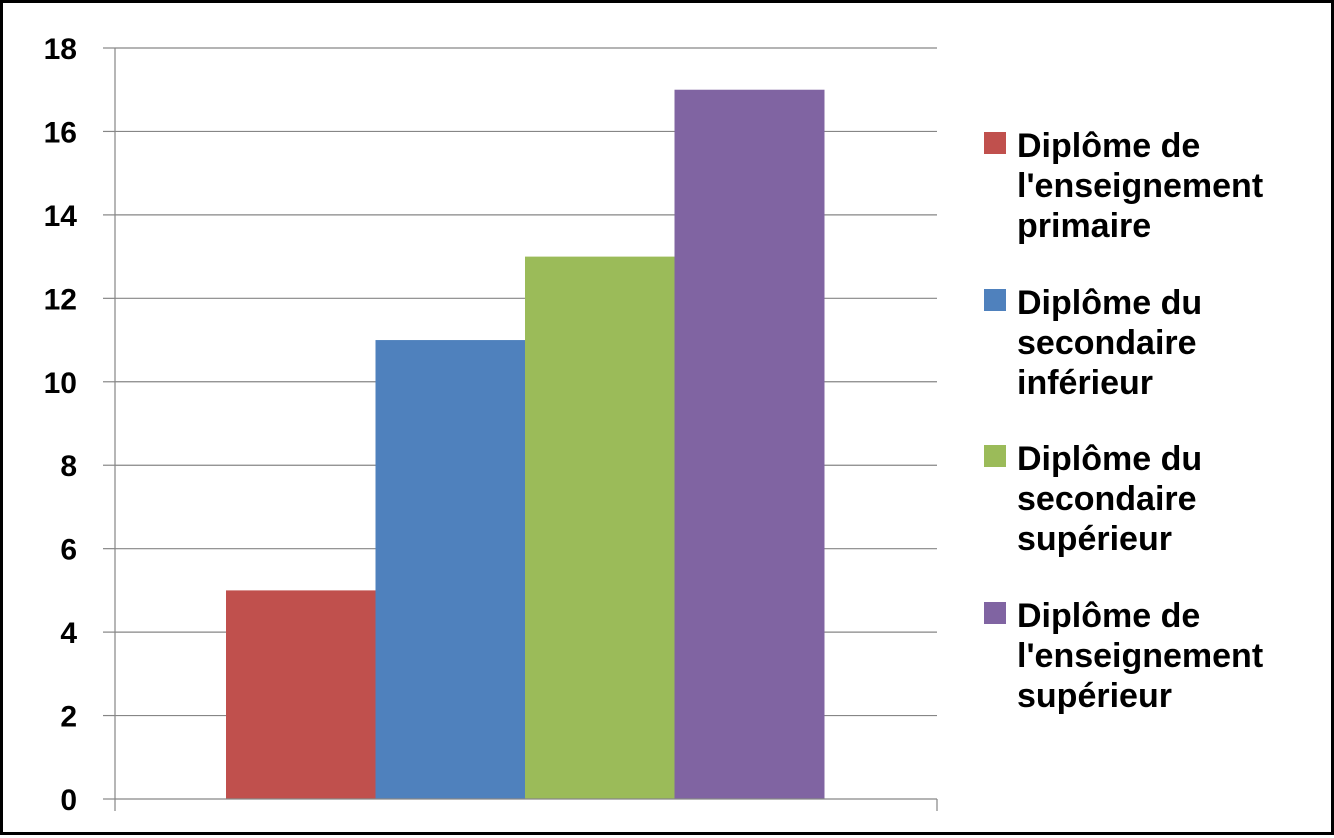  I want to click on y-tick-label: 14, so click(61, 216).